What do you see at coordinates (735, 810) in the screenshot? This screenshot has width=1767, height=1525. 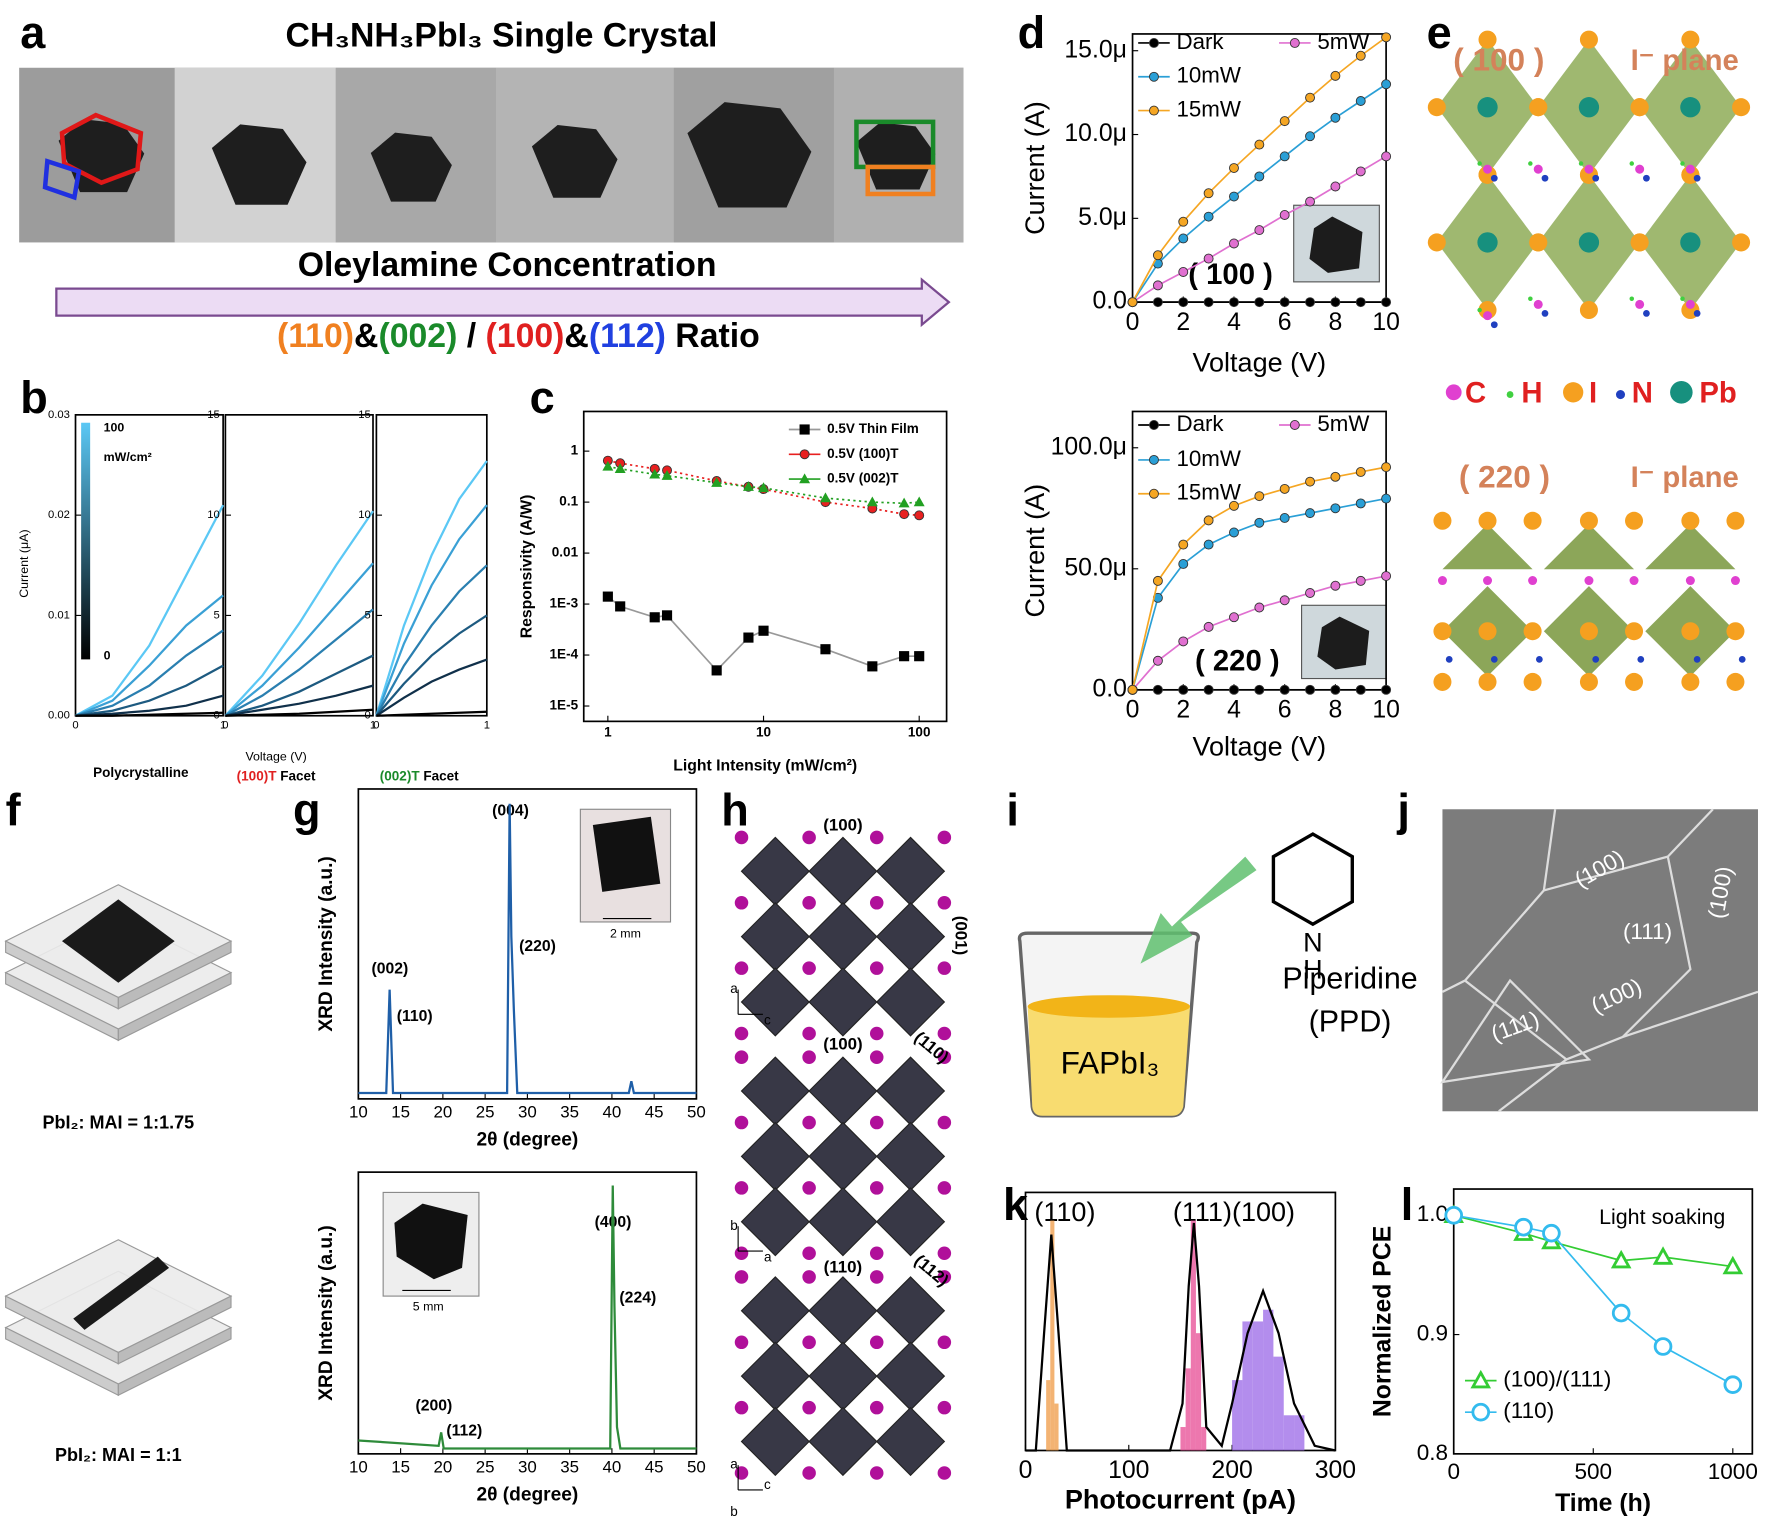 I see `panel-label: h` at bounding box center [735, 810].